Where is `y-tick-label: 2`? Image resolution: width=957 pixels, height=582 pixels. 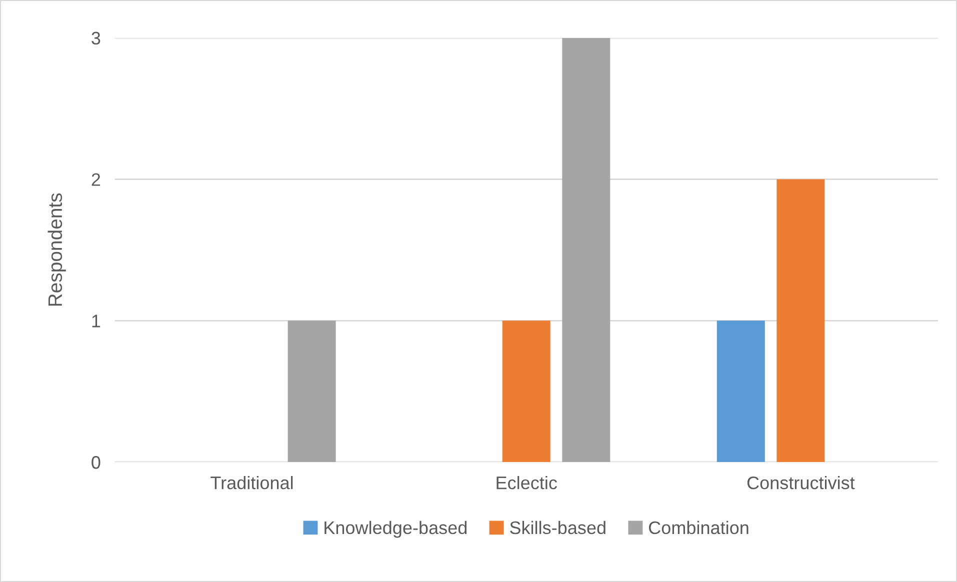 y-tick-label: 2 is located at coordinates (96, 179).